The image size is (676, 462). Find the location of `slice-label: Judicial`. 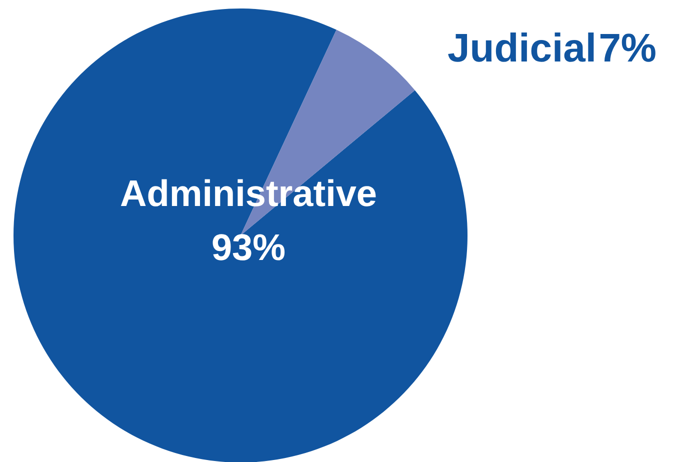

slice-label: Judicial is located at coordinates (522, 48).